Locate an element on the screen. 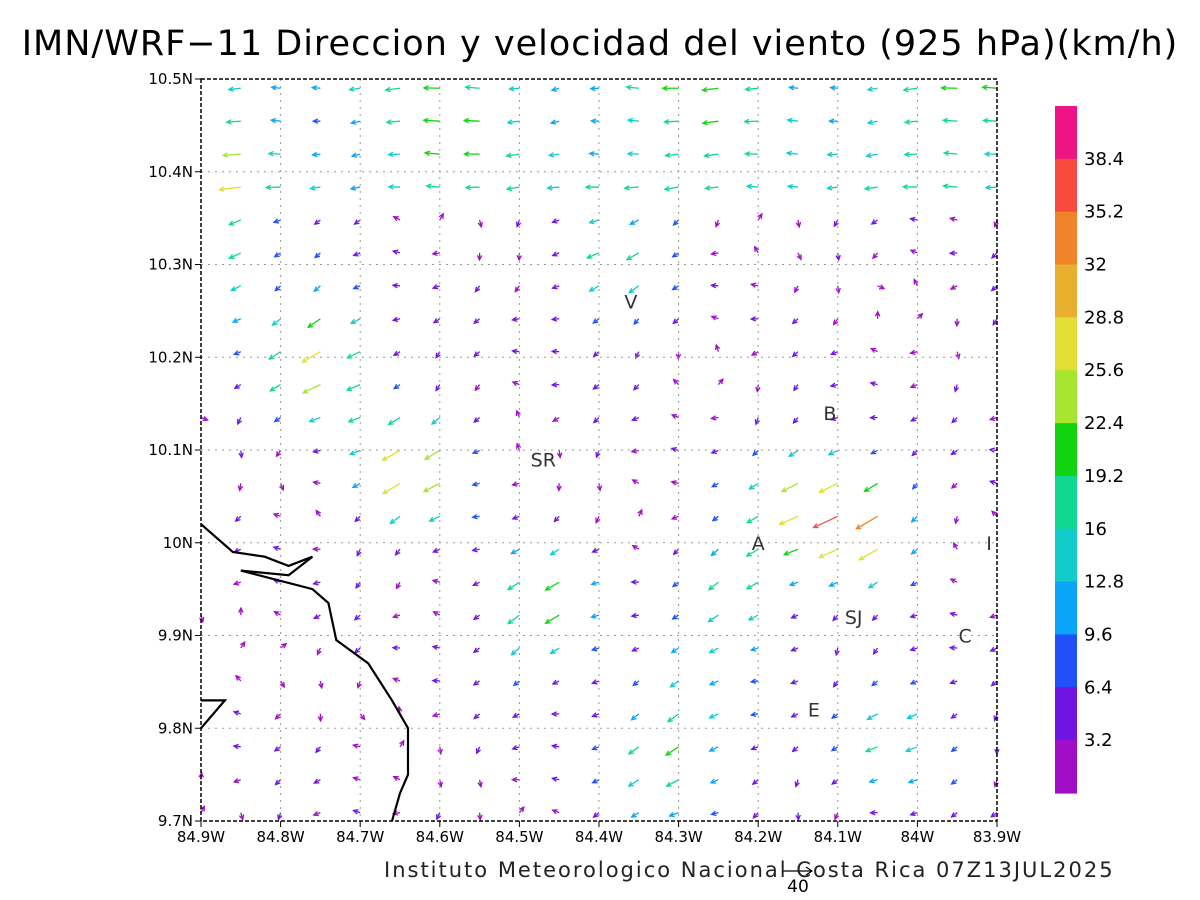 Image resolution: width=1200 pixels, height=900 pixels. x-tick-label: 84W is located at coordinates (917, 837).